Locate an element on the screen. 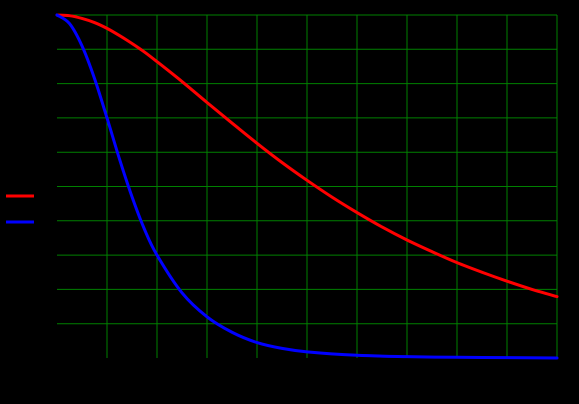 The image size is (579, 404). legend is located at coordinates (20, 209).